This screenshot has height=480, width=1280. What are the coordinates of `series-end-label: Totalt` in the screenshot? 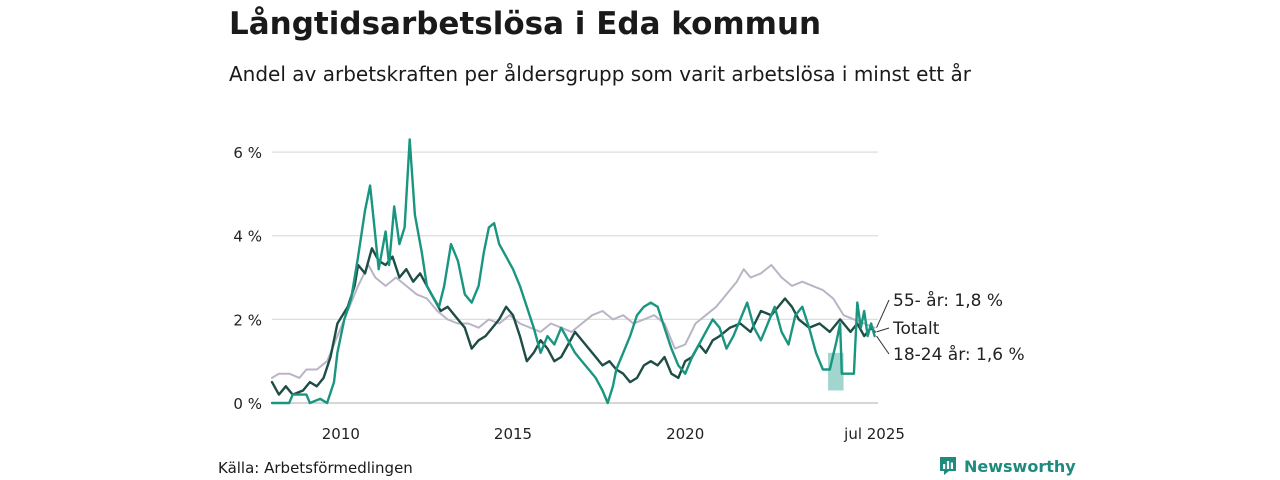 It's located at (916, 329).